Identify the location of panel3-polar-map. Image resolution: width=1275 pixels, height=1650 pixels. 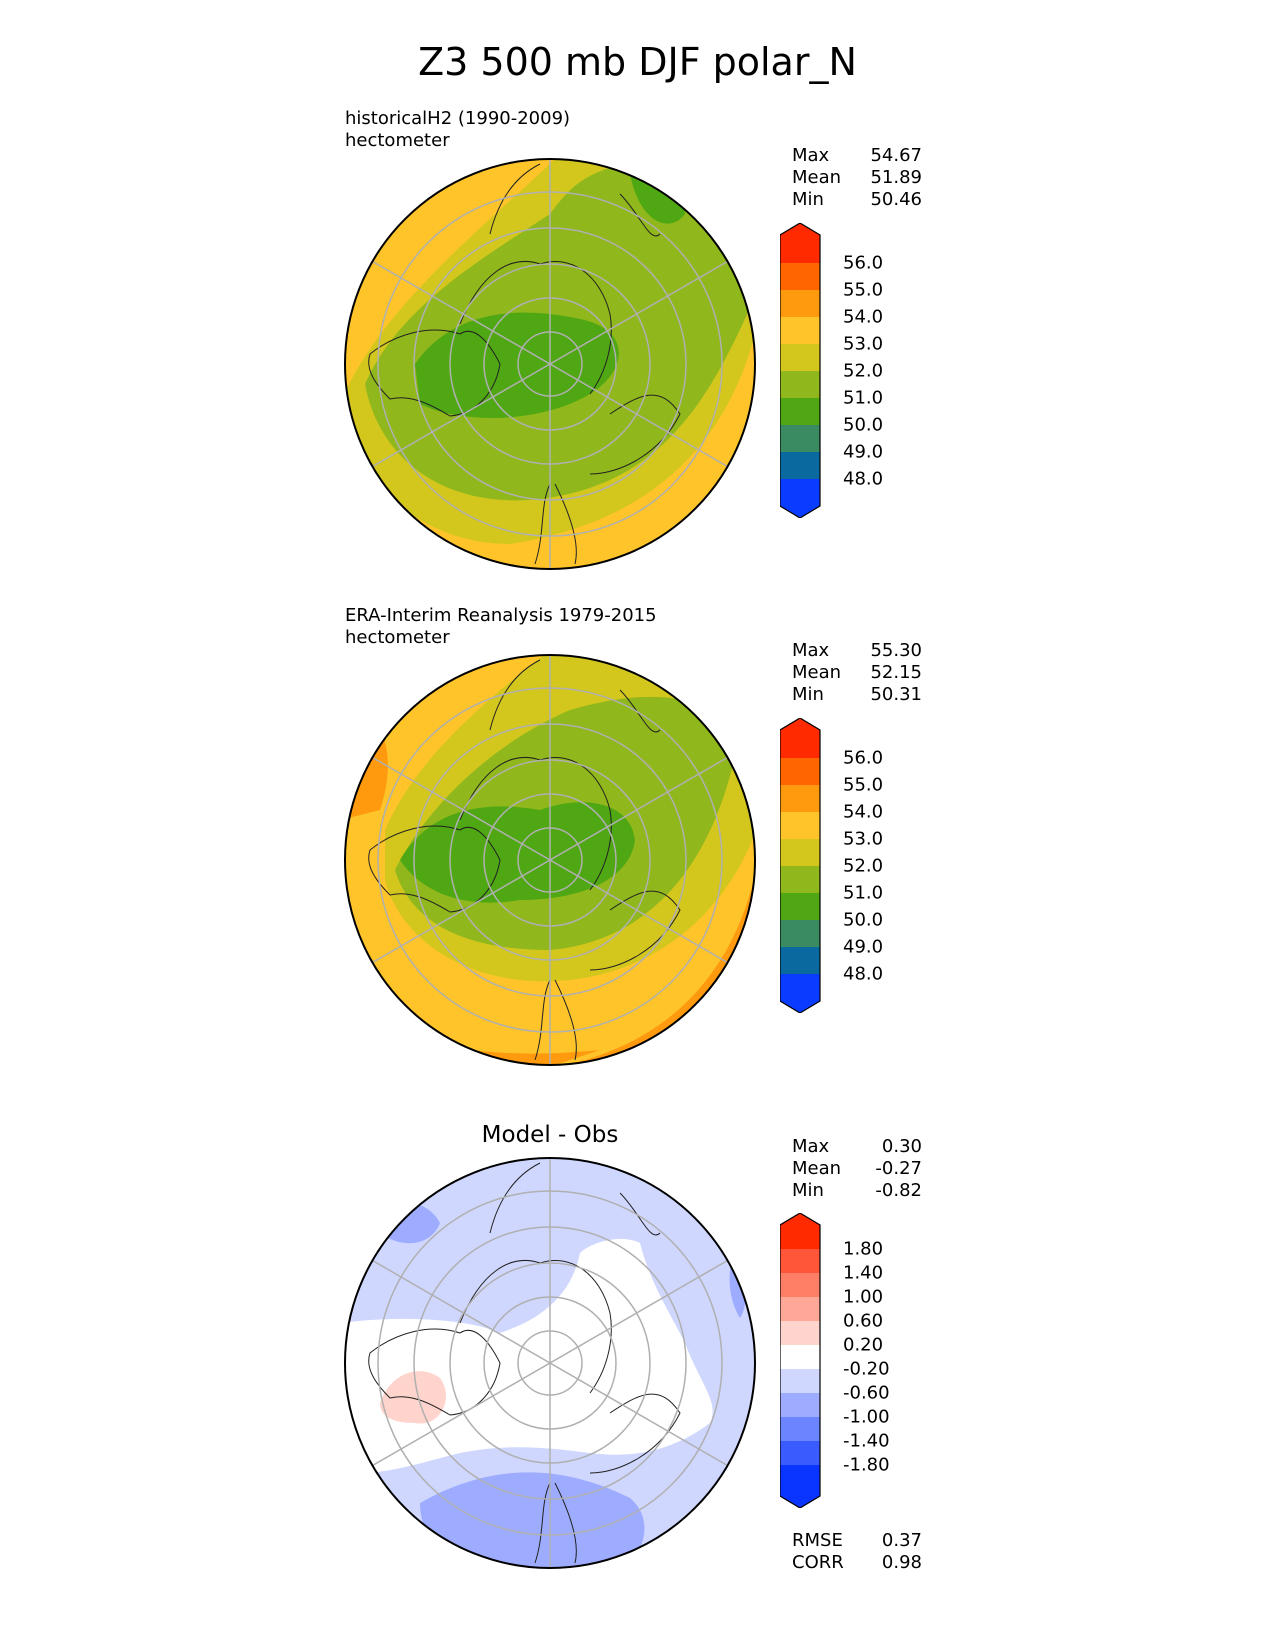
(550, 1363).